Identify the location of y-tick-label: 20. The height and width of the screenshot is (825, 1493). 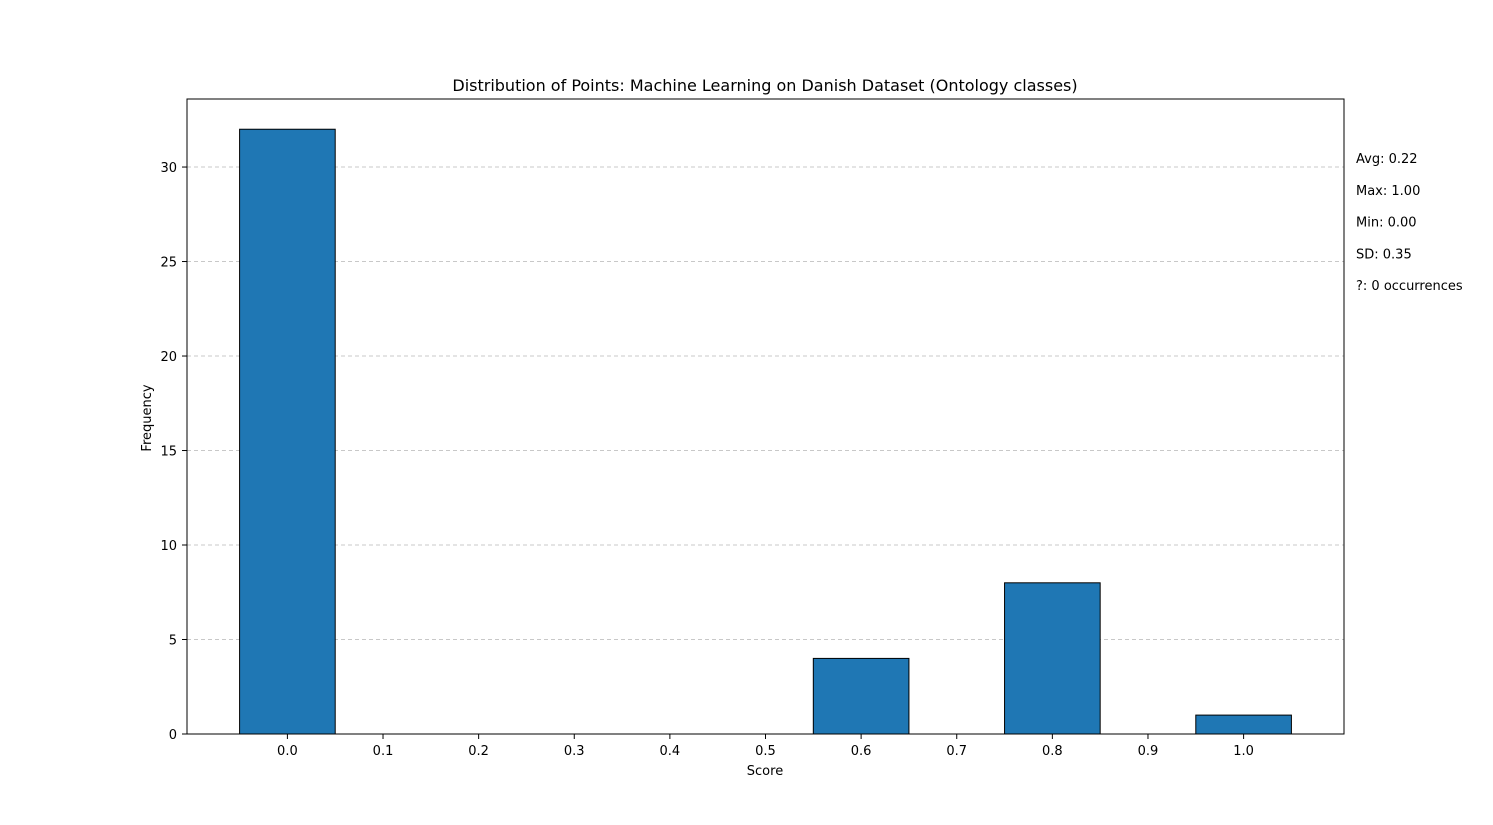
(168, 357).